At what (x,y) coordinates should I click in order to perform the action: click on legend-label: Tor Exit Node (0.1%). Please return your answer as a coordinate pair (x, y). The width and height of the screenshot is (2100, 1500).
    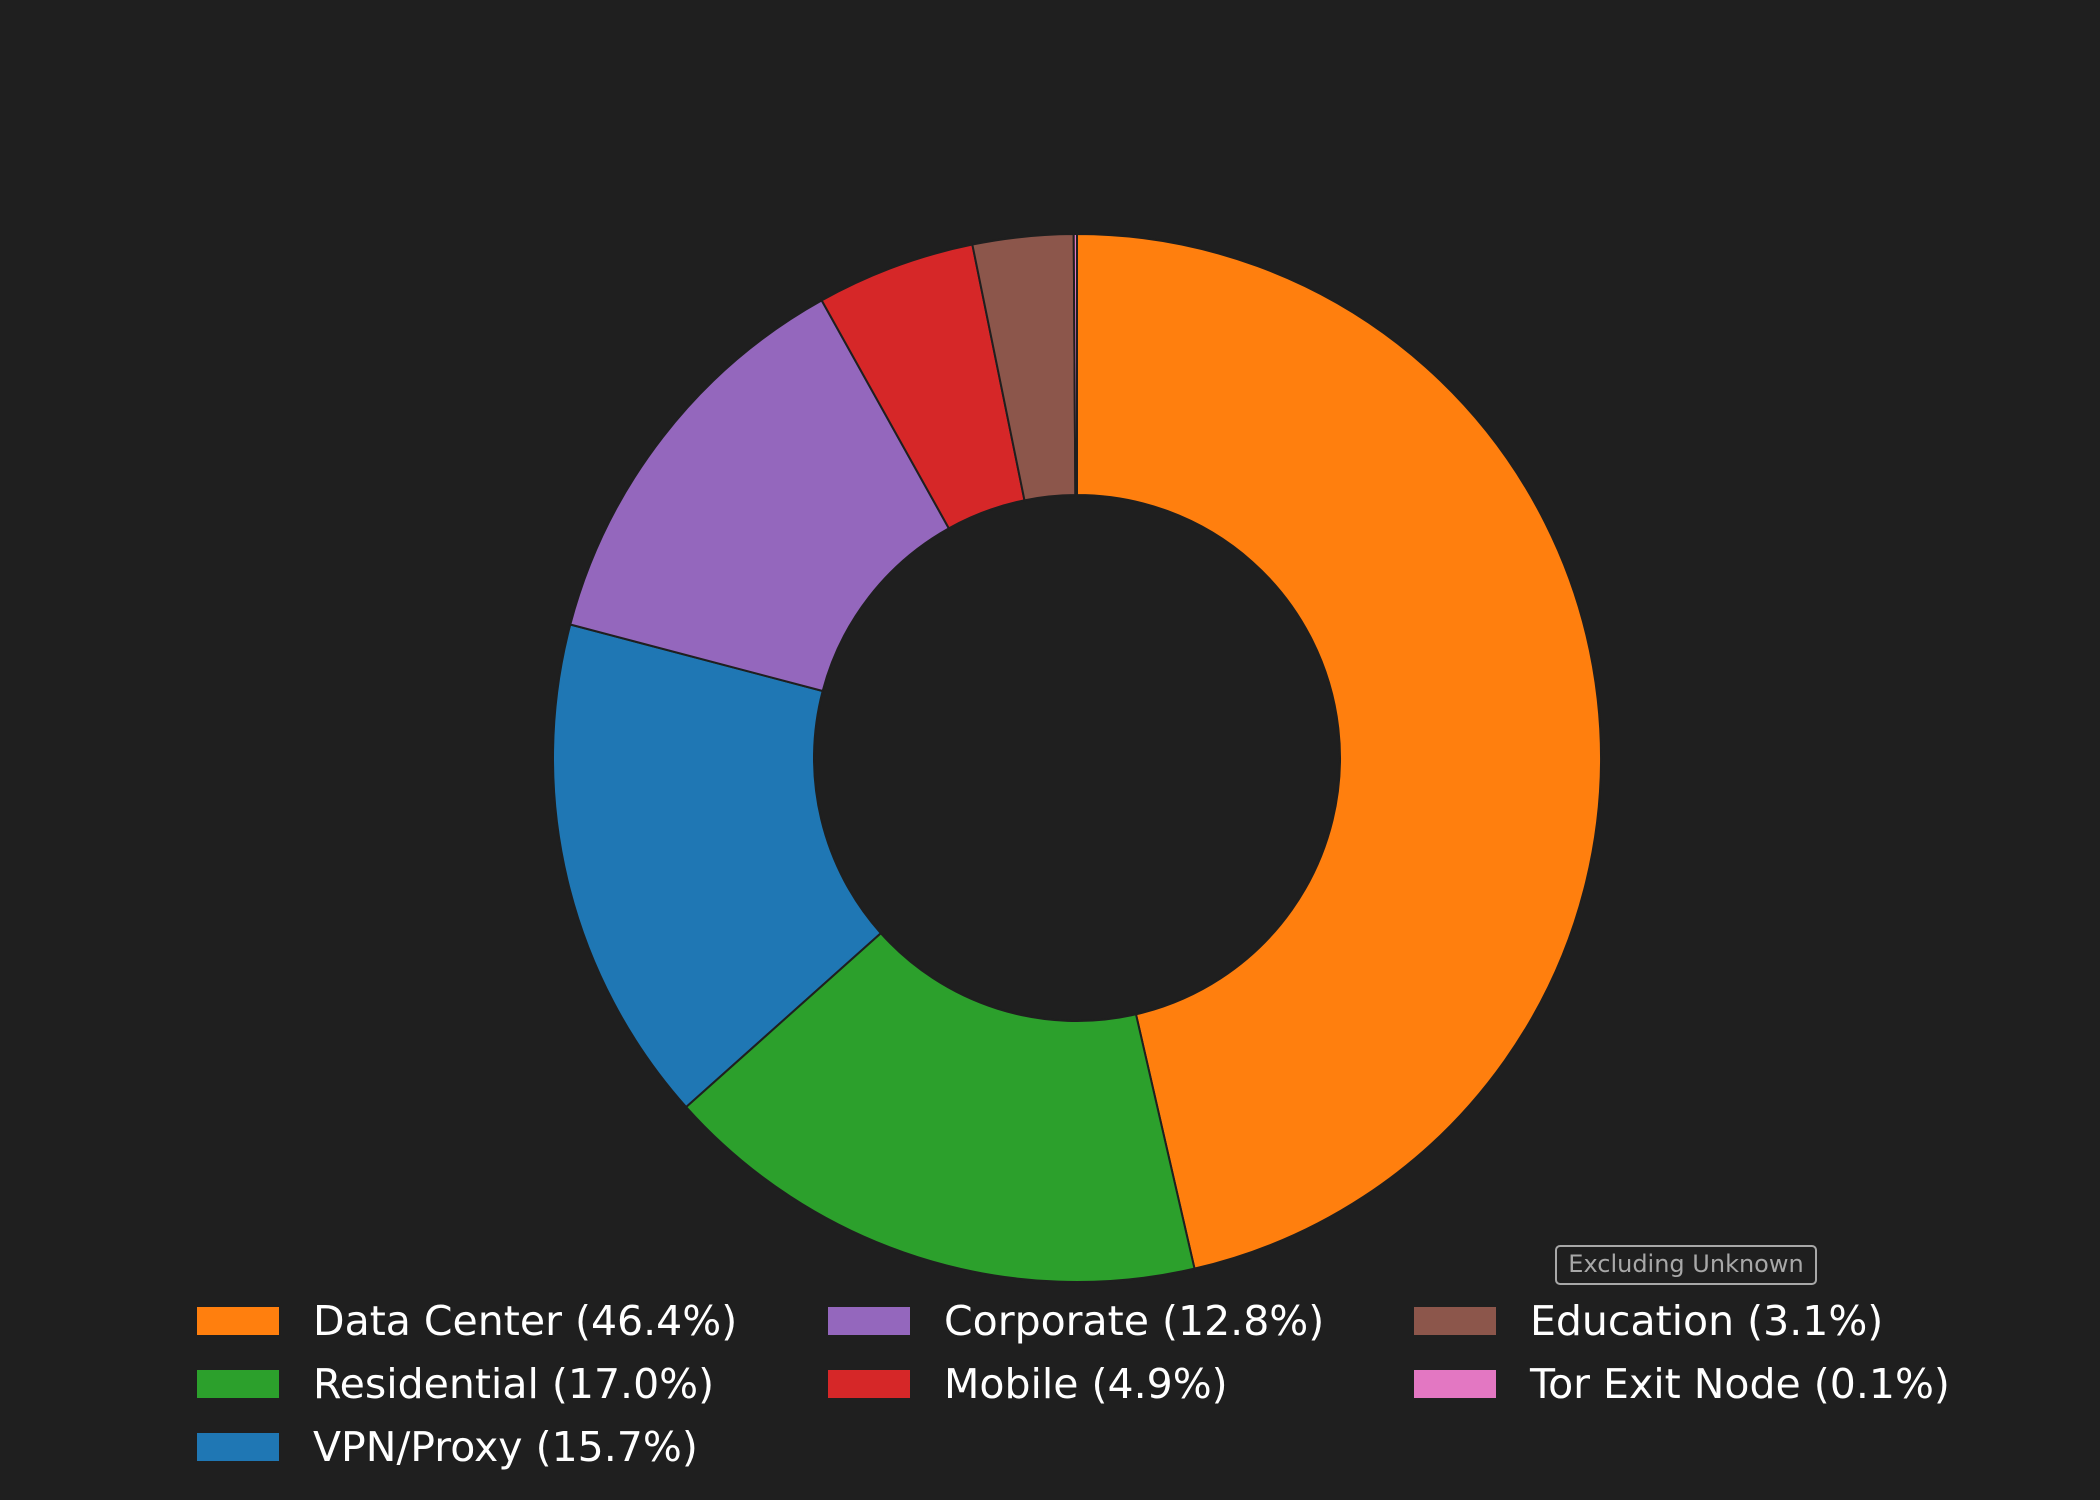
    Looking at the image, I should click on (1739, 1384).